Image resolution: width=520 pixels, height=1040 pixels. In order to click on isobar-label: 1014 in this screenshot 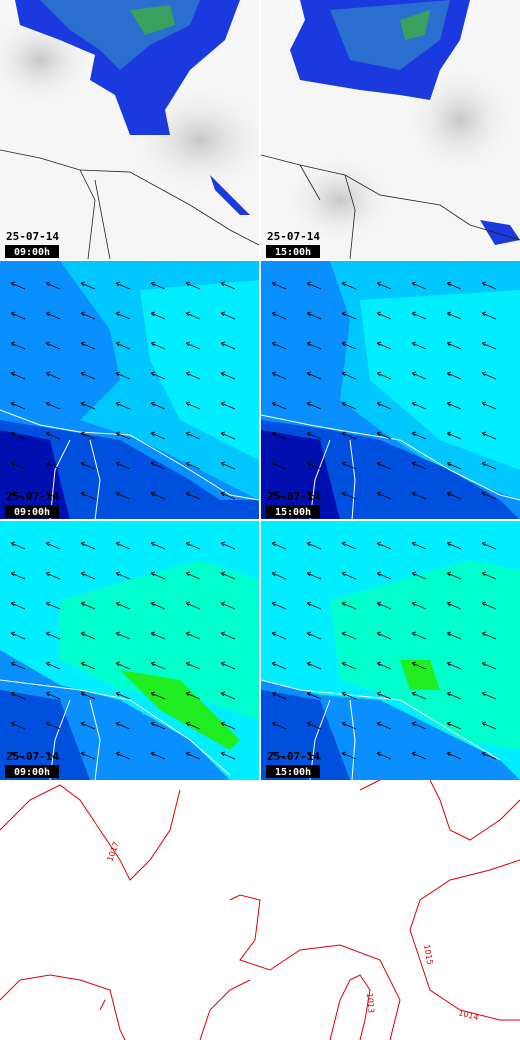, I will do `click(468, 1015)`.